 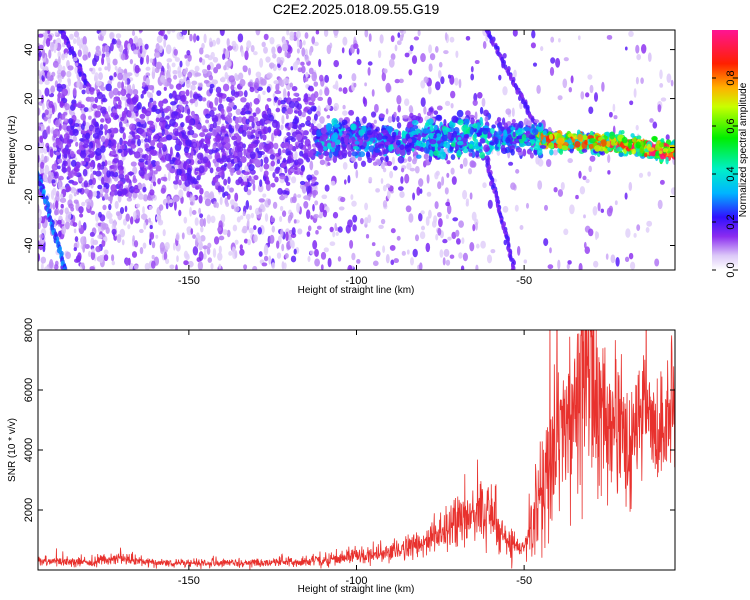 What do you see at coordinates (29, 98) in the screenshot?
I see `spectrogram-y-tick-label: 20` at bounding box center [29, 98].